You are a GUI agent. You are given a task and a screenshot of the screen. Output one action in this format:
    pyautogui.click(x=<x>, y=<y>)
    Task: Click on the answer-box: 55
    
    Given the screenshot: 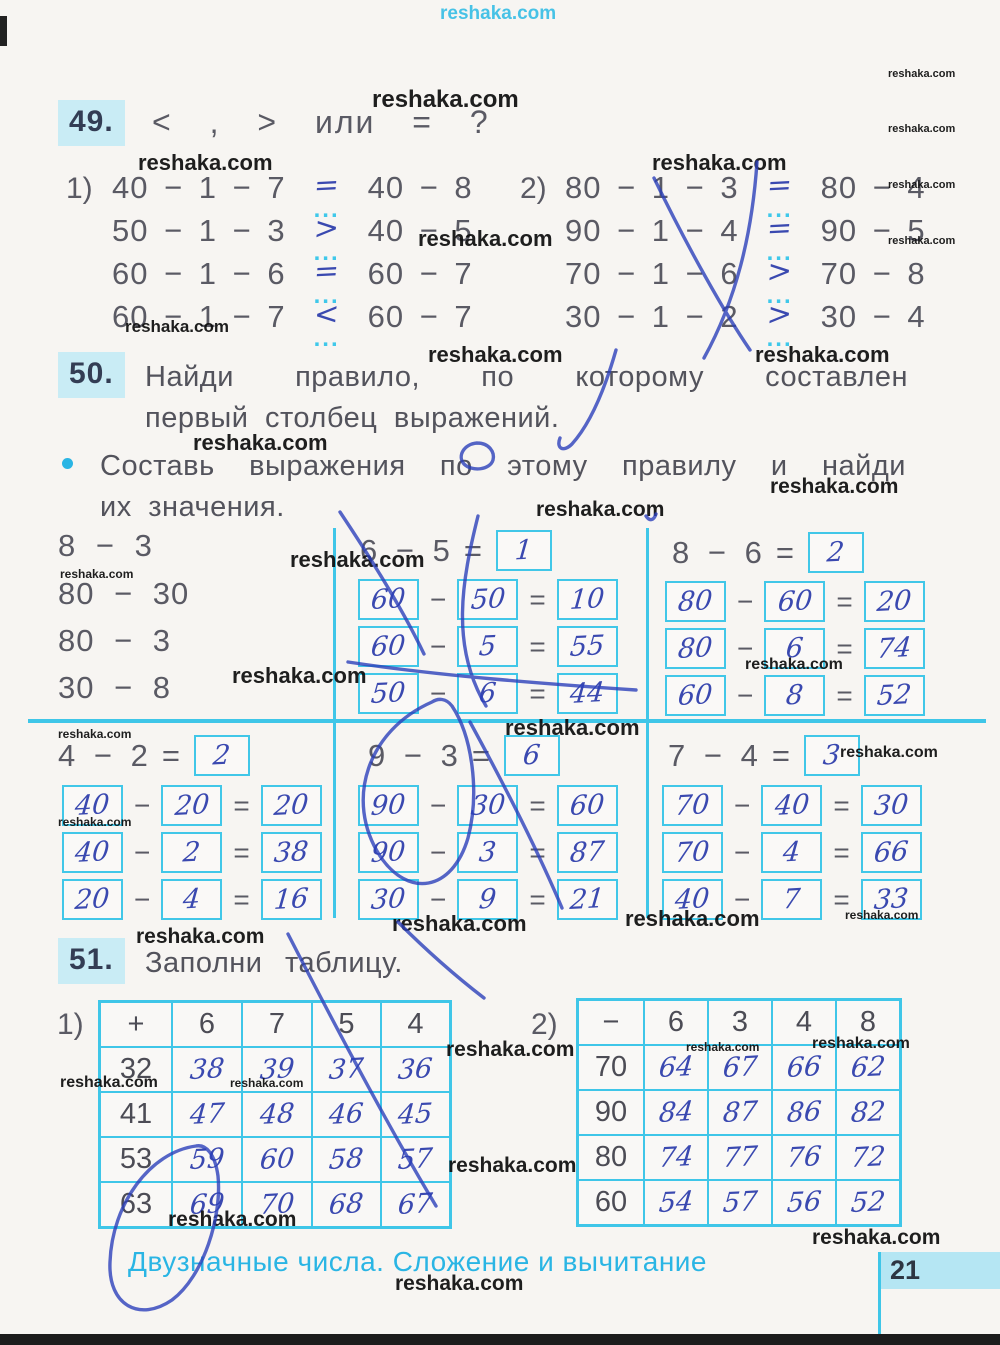 What is the action you would take?
    pyautogui.click(x=587, y=646)
    